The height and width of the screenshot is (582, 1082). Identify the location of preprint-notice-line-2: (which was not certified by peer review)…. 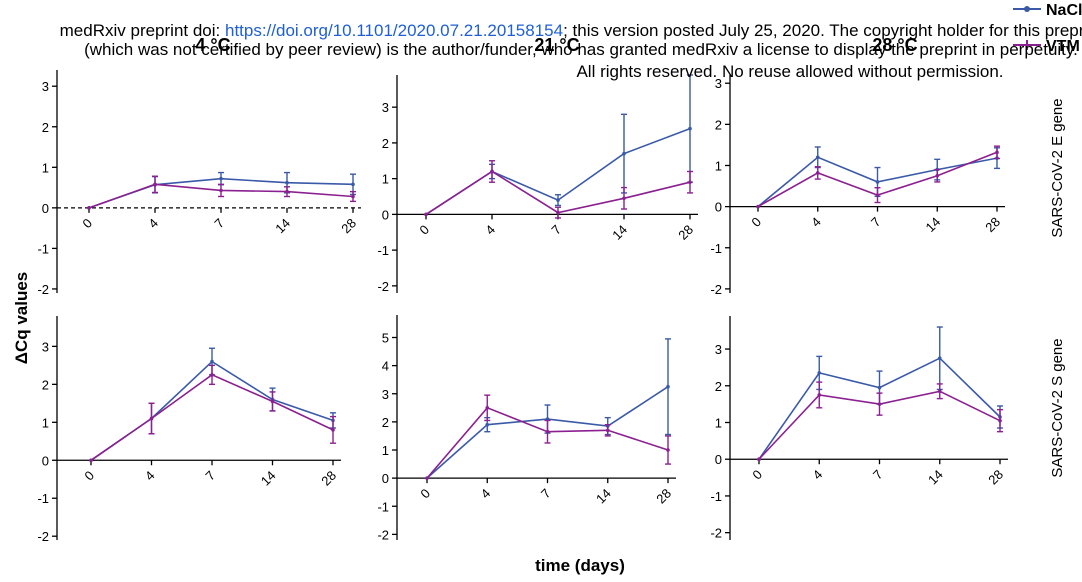
(581, 49).